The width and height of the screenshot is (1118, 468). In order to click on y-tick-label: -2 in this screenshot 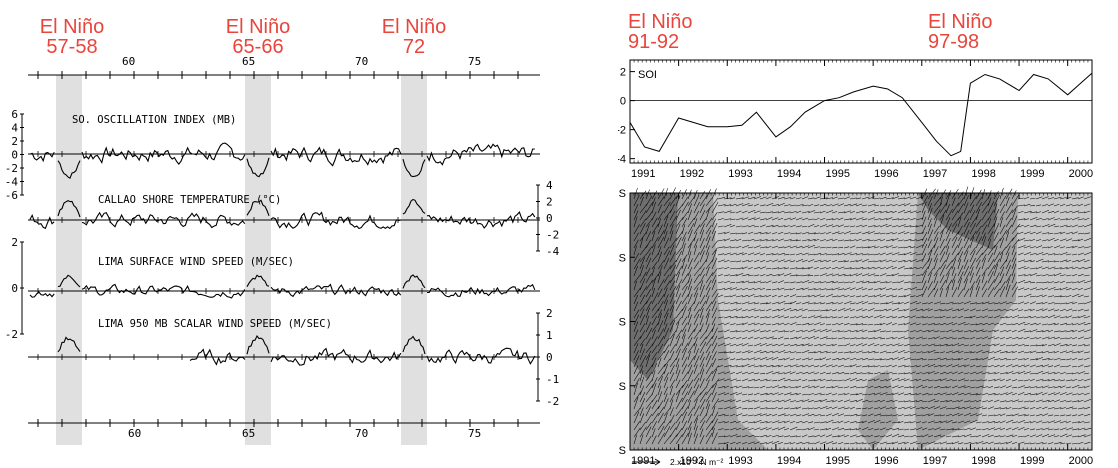, I will do `click(552, 235)`.